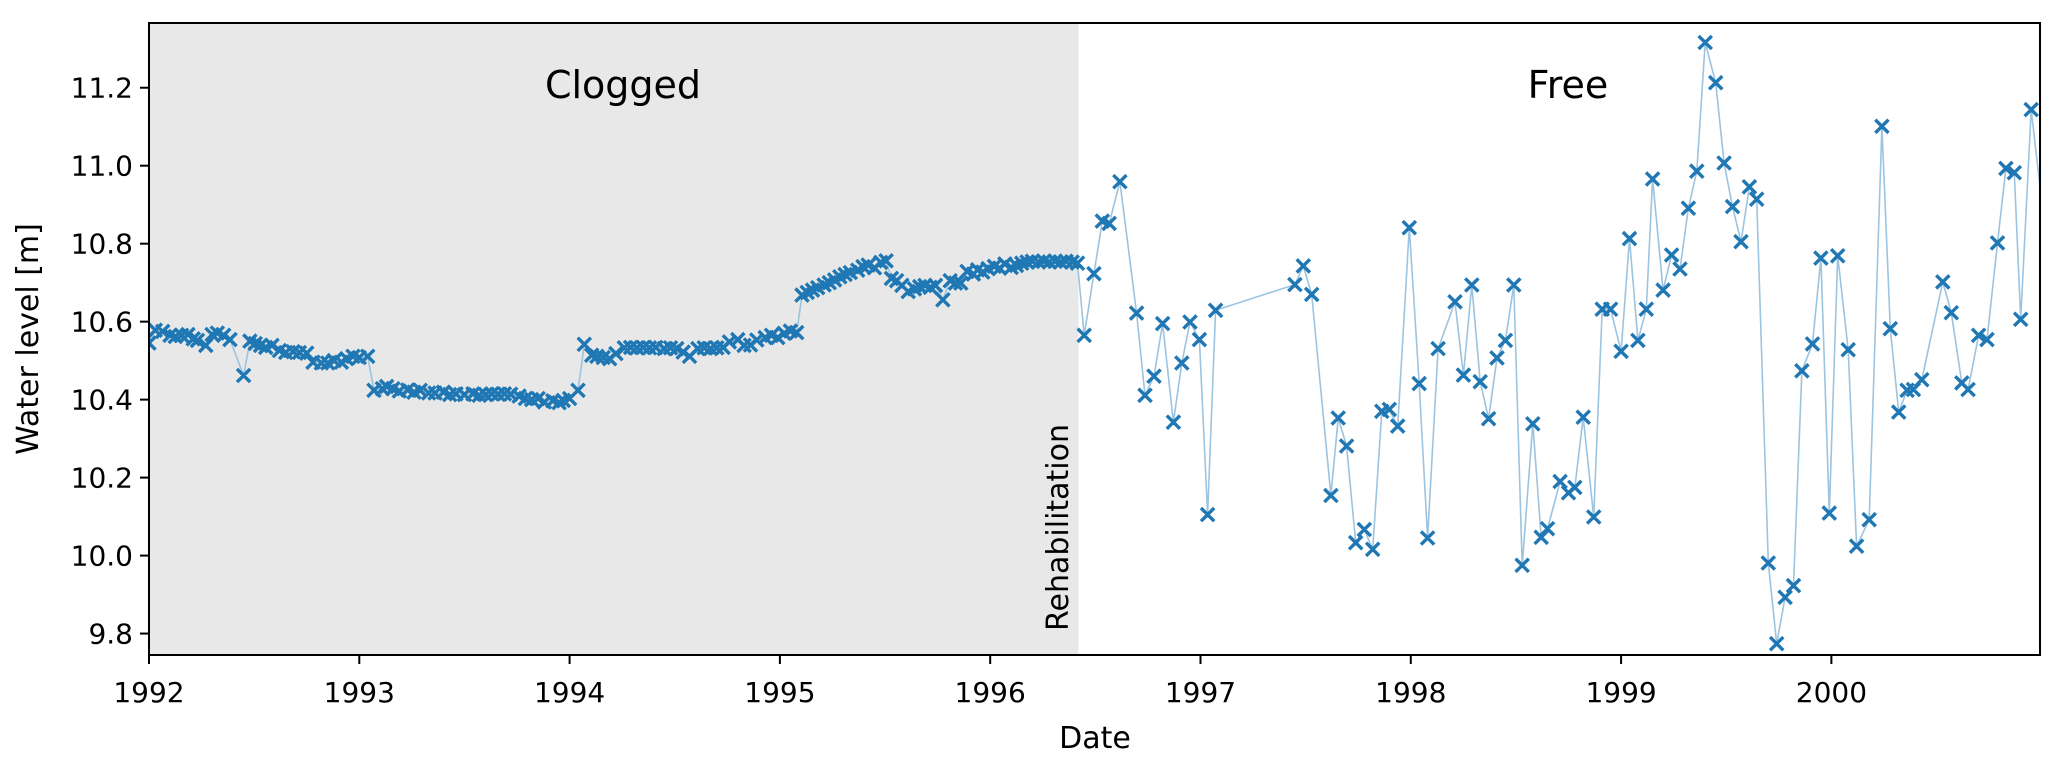 The width and height of the screenshot is (2067, 763). I want to click on x-tick-label: 1996, so click(990, 692).